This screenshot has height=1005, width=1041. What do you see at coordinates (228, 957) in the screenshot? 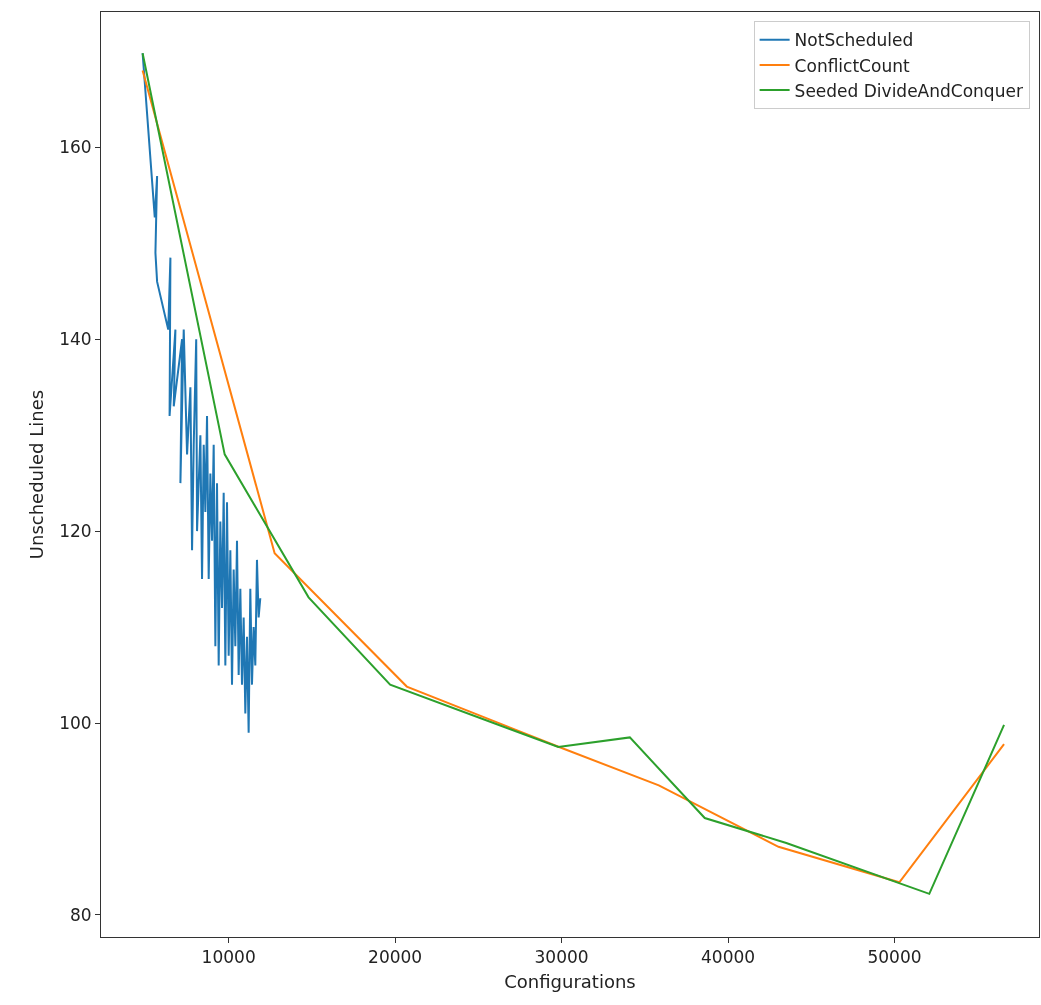
I see `x-tick-label: 10000` at bounding box center [228, 957].